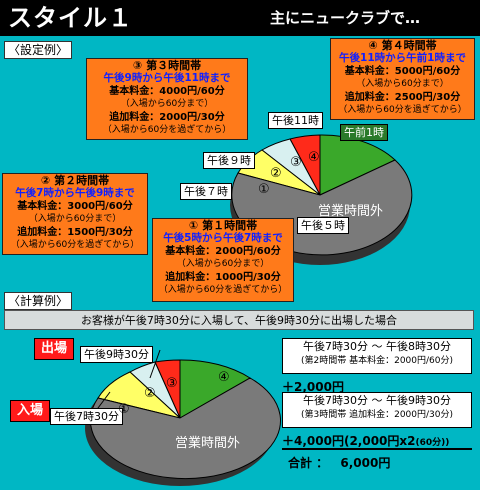  Describe the element at coordinates (313, 387) in the screenshot. I see `calc-result-1: ＋2,000円` at that location.